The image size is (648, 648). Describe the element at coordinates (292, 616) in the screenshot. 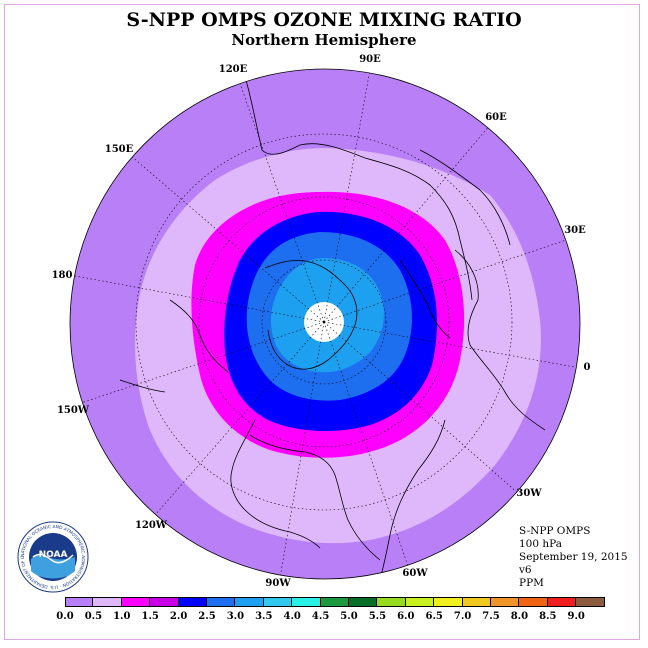

I see `colorbar-tick-label: 4.0` at that location.